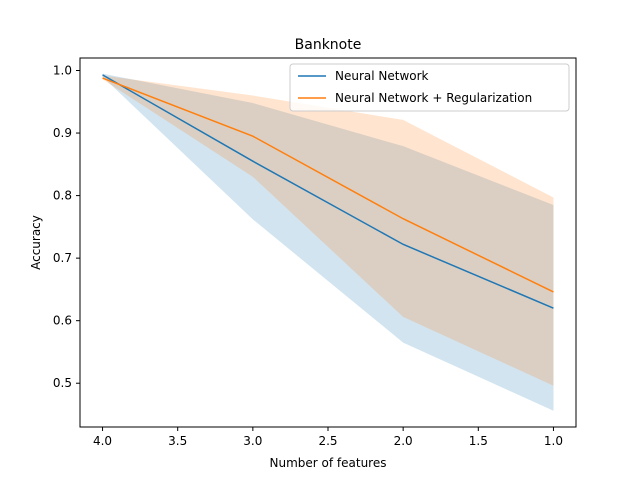  What do you see at coordinates (102, 441) in the screenshot?
I see `x-tick-label: 4.0` at bounding box center [102, 441].